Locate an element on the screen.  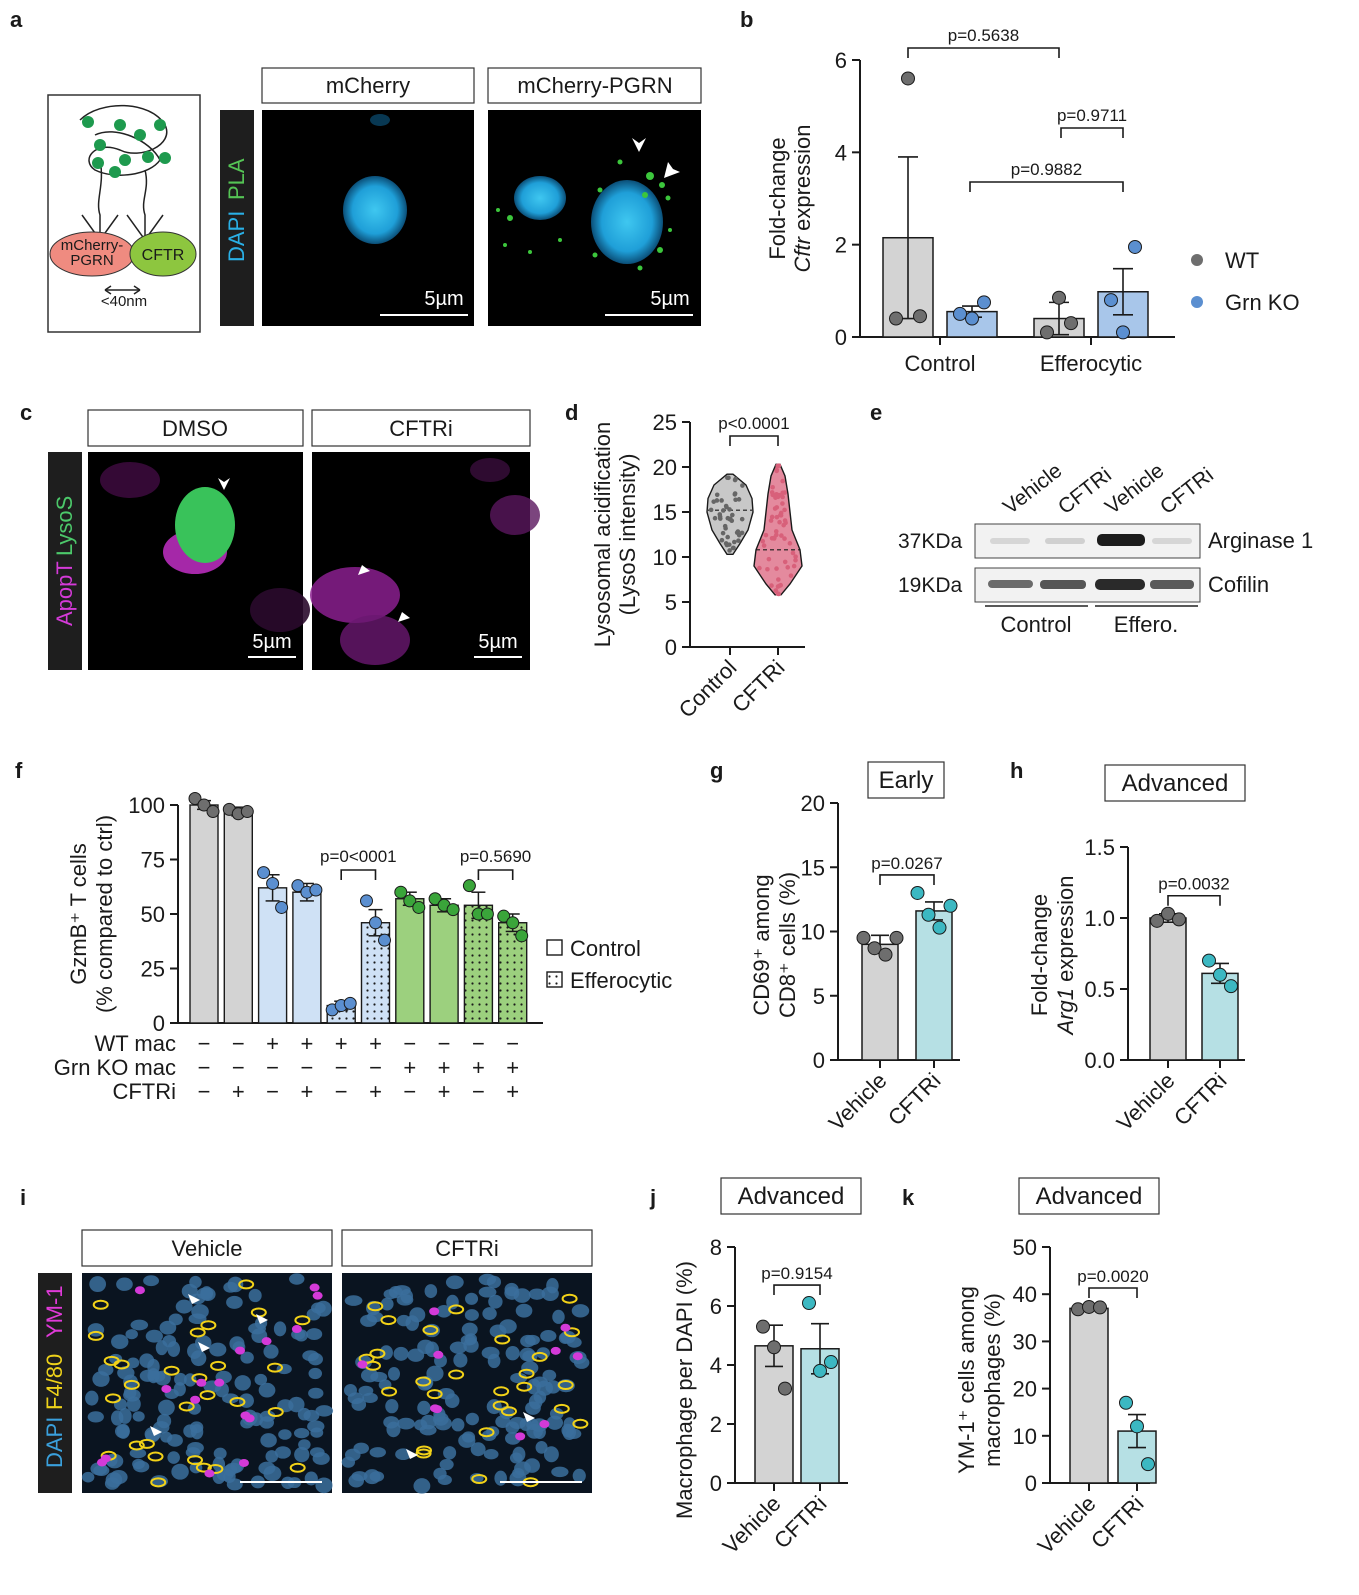
schematic-cftr-label: CFTR is located at coordinates (163, 255).